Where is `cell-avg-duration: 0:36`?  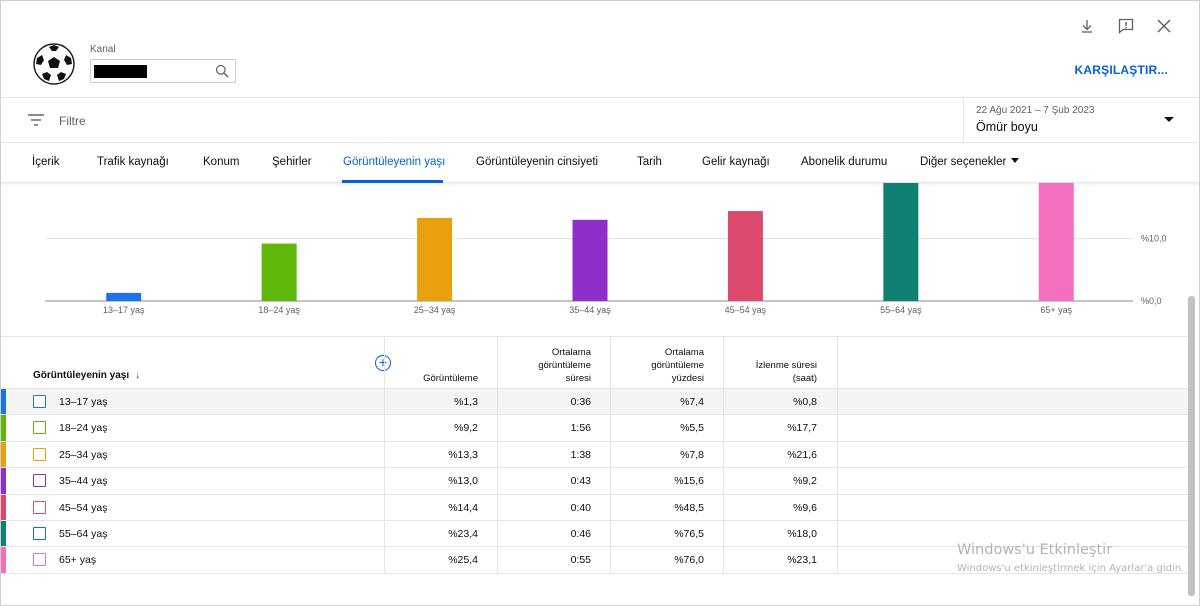
cell-avg-duration: 0:36 is located at coordinates (580, 402).